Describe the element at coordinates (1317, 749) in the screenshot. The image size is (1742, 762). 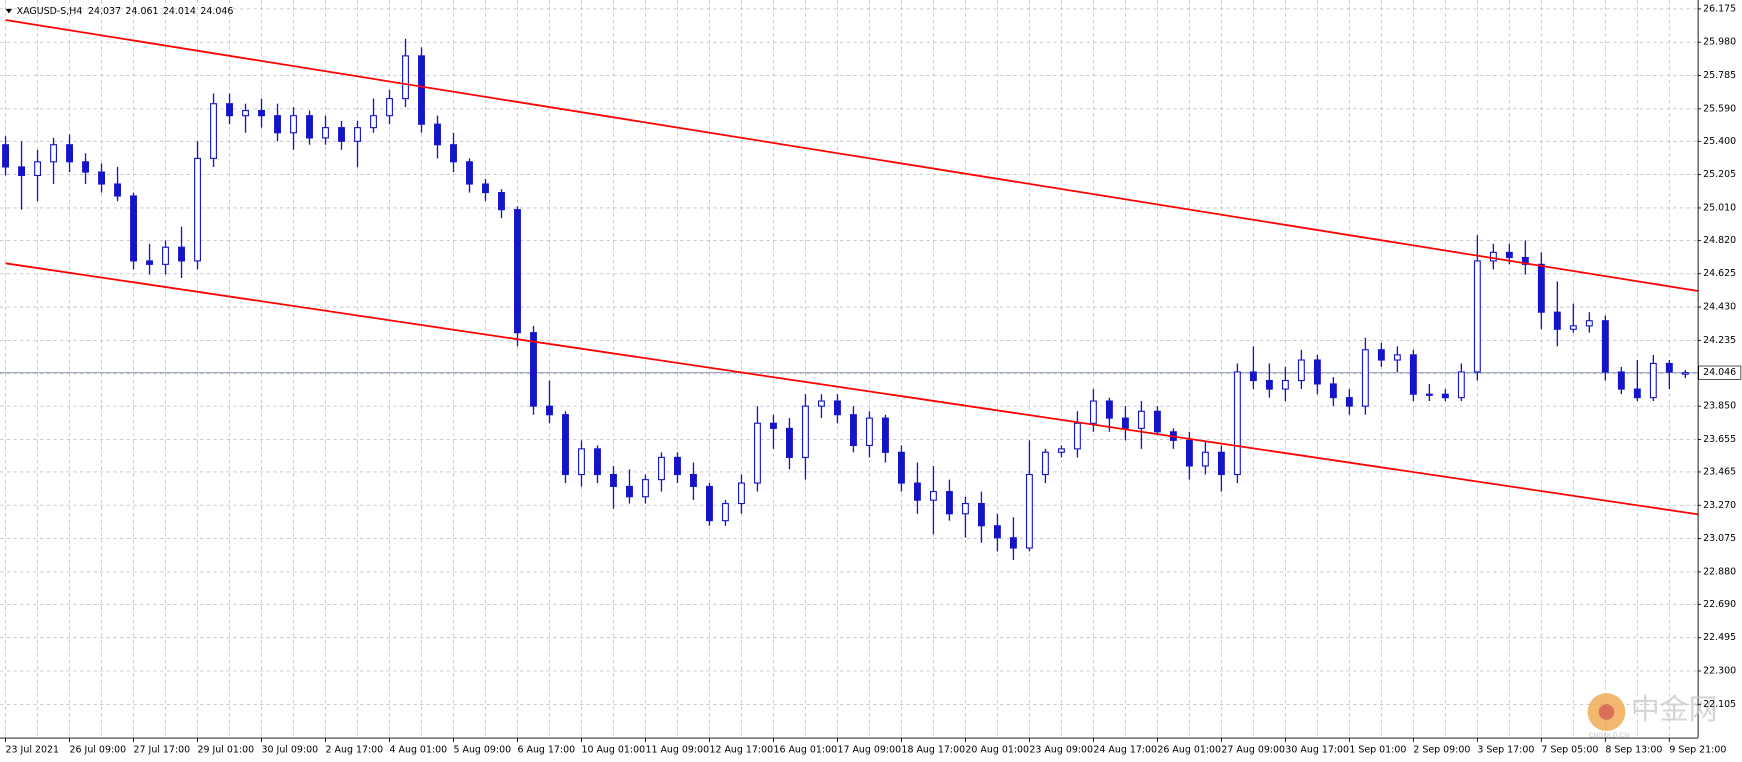
I see `x-tick-label: 30 Aug 17:00` at that location.